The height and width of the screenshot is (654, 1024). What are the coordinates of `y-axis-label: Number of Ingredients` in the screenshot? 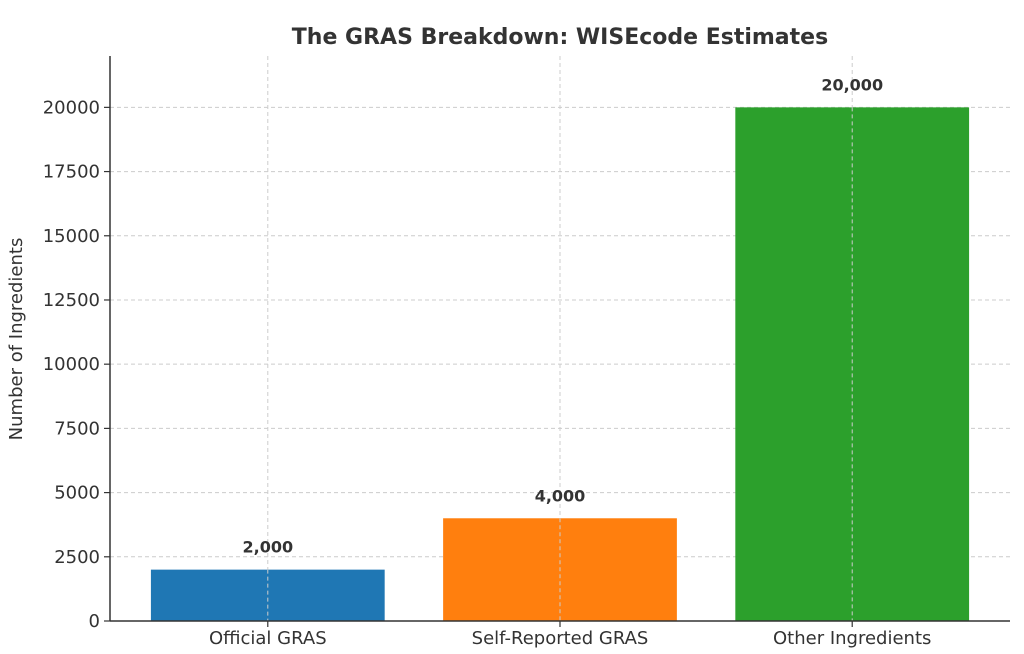 It's located at (16, 339).